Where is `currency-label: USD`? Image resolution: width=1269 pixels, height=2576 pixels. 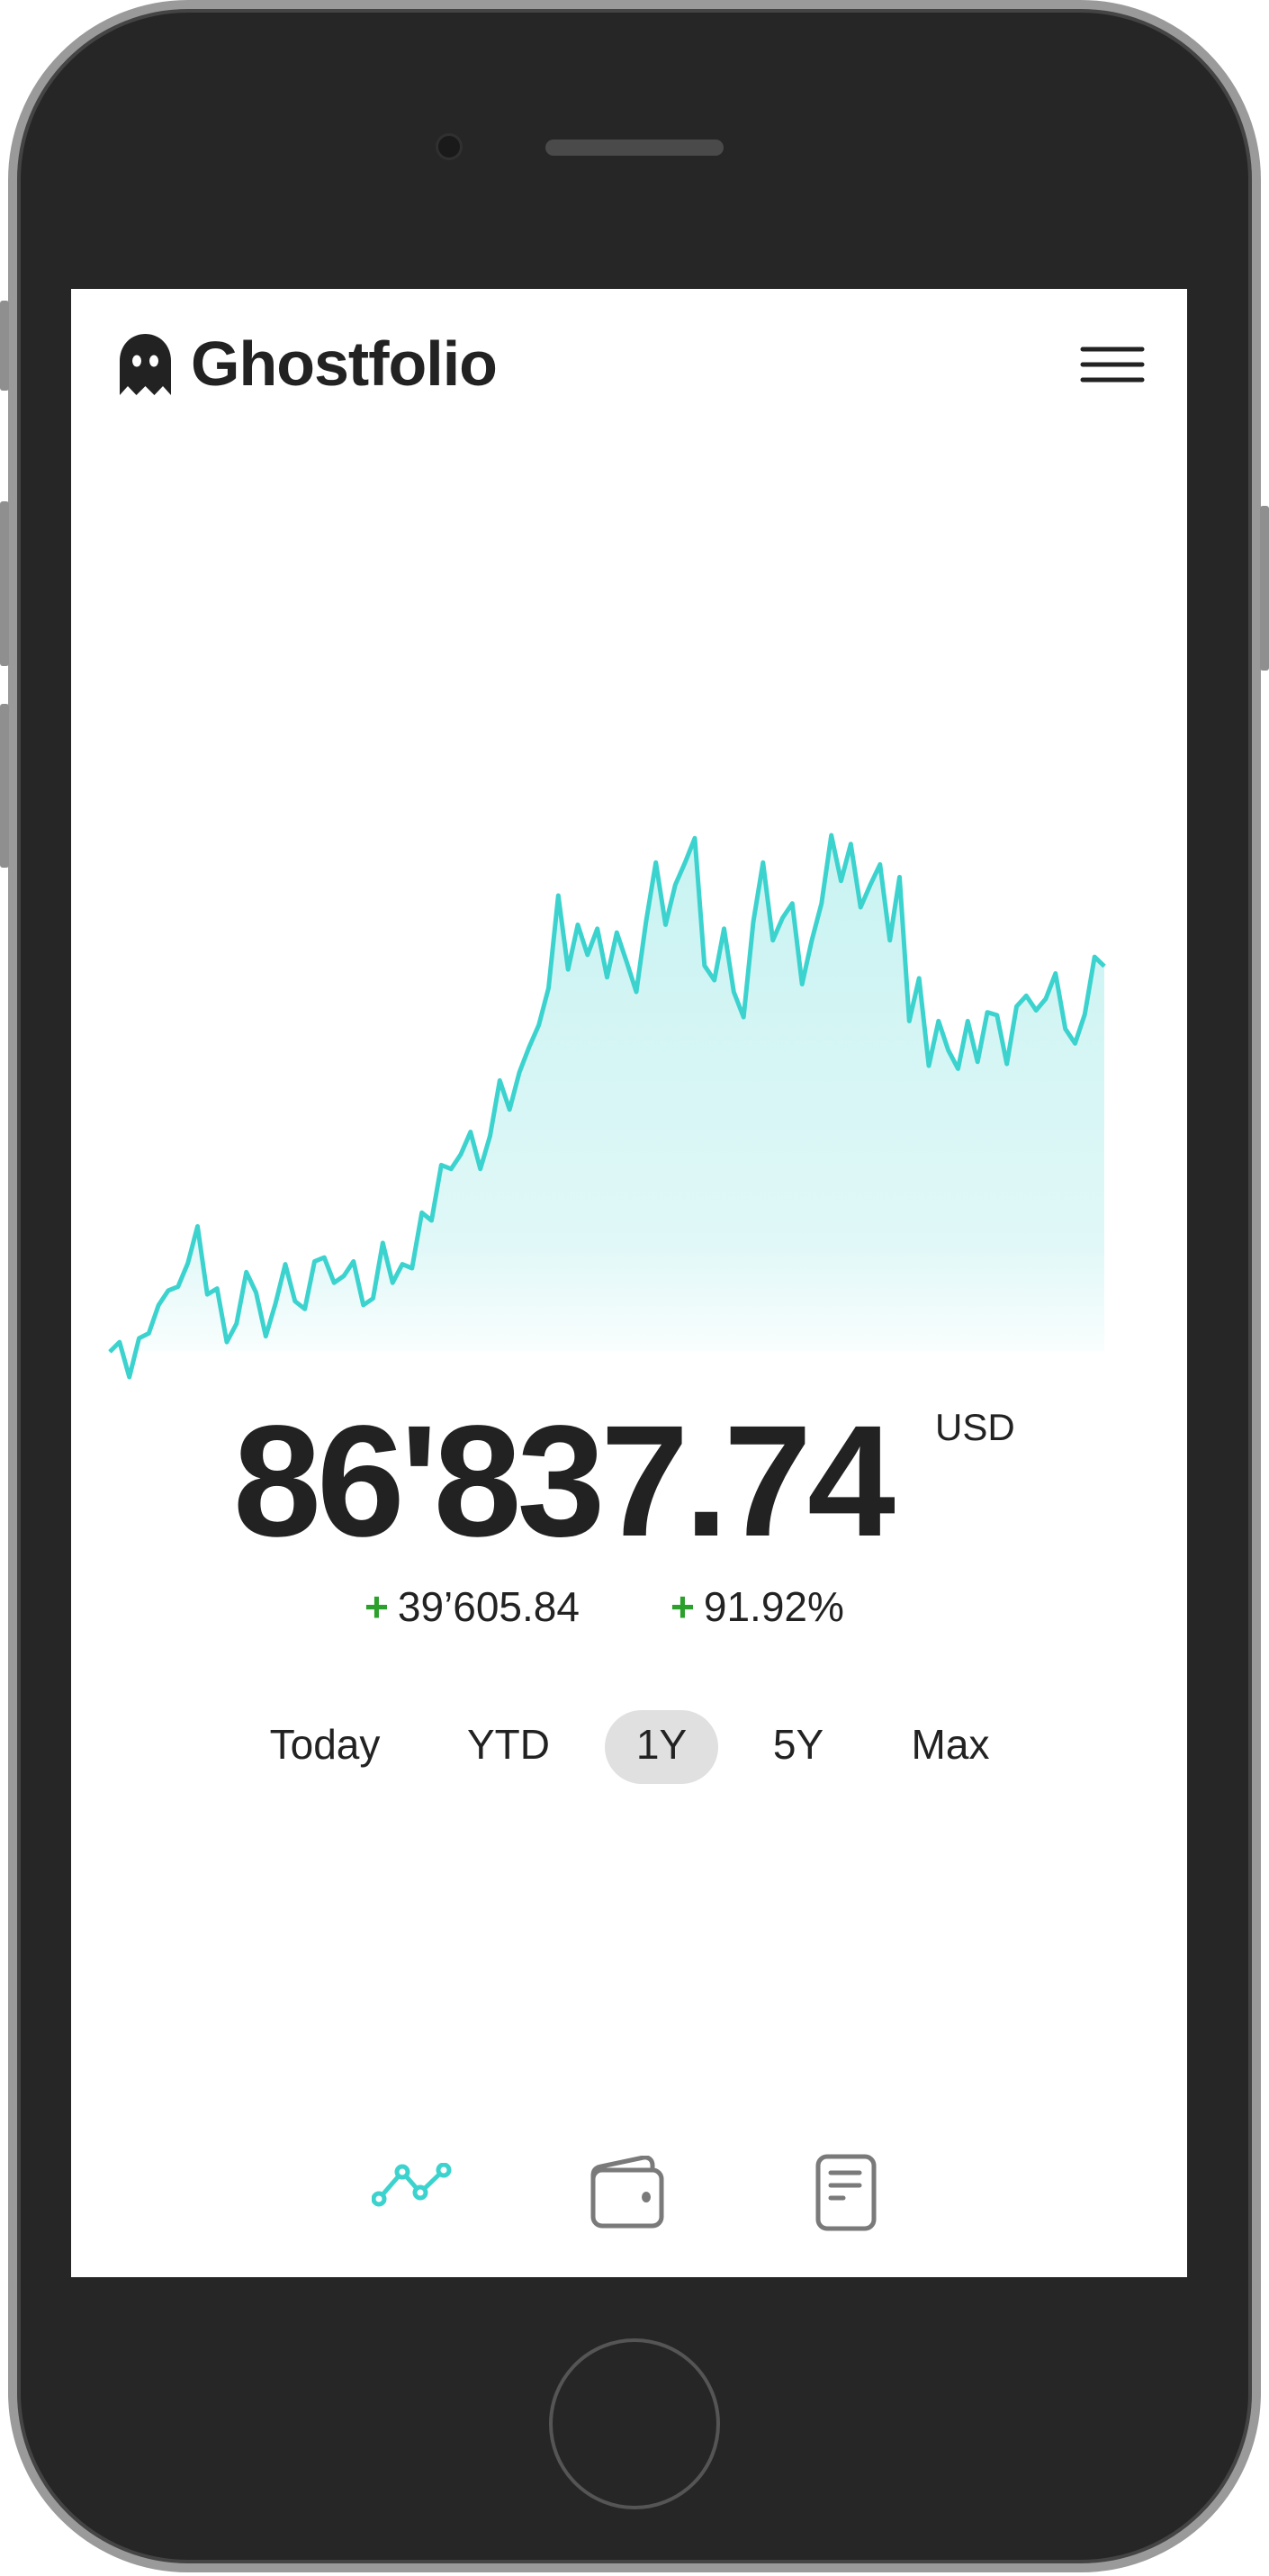
currency-label: USD is located at coordinates (975, 1427).